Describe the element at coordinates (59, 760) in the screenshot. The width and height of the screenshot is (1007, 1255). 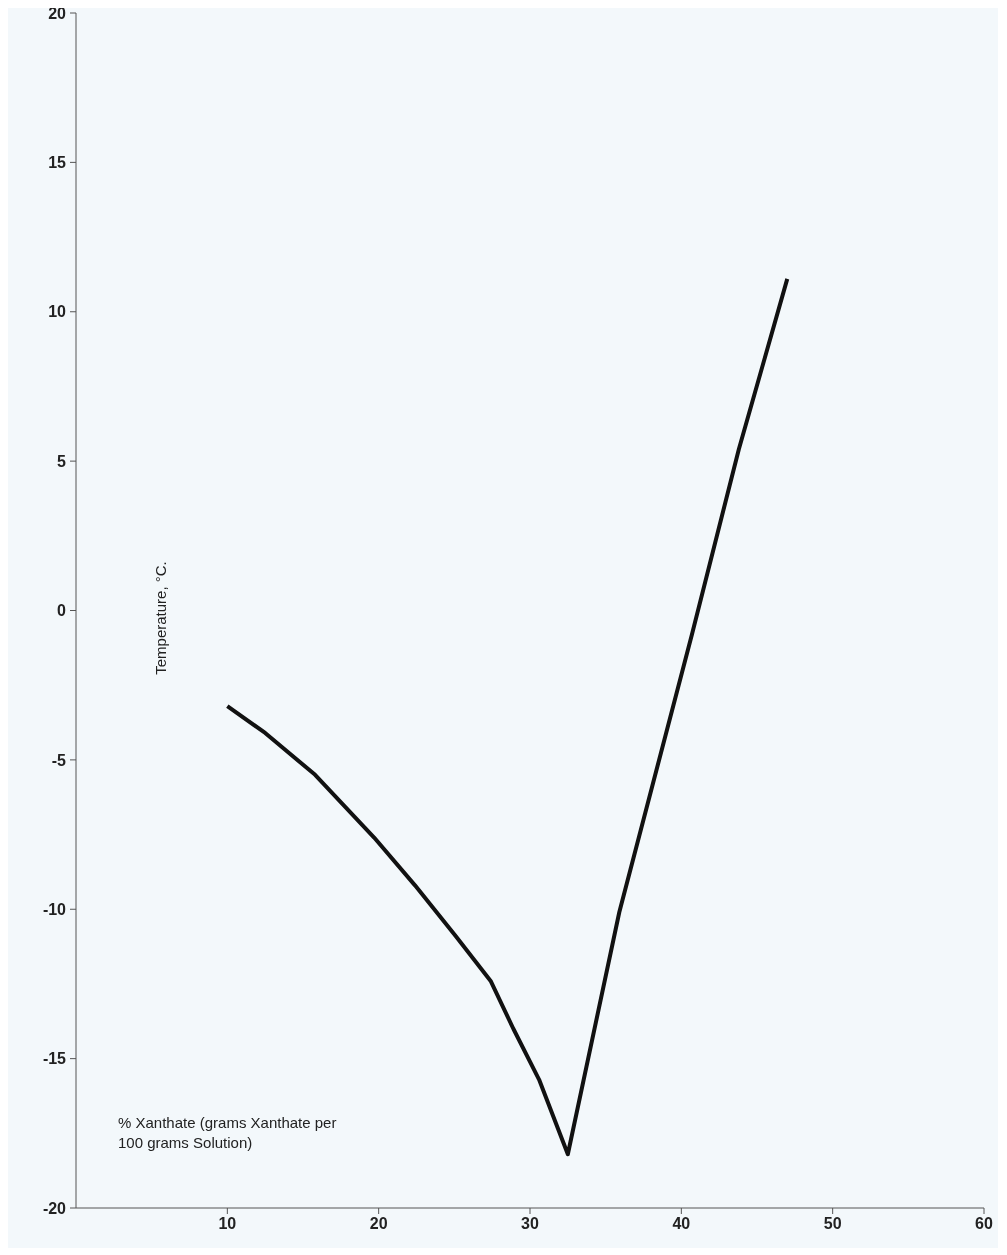
I see `y-tick-label: -5` at that location.